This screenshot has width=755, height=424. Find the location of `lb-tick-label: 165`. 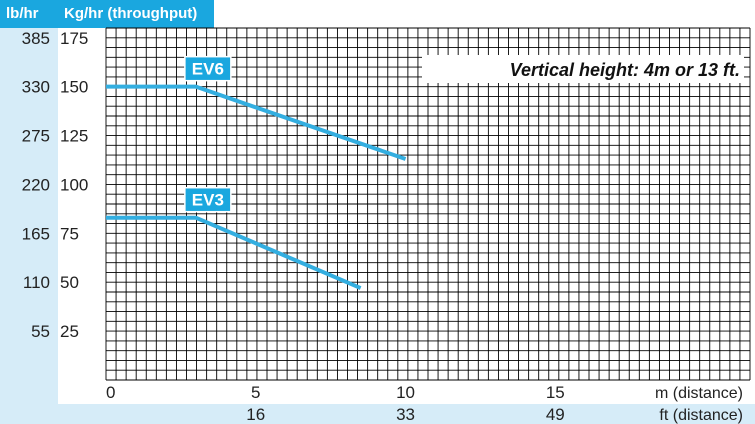

lb-tick-label: 165 is located at coordinates (36, 233).